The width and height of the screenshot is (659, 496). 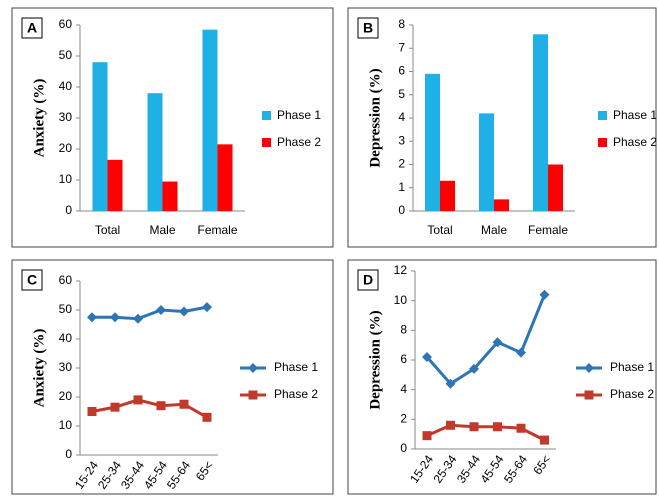 I want to click on y-tick-label: 4, so click(x=403, y=389).